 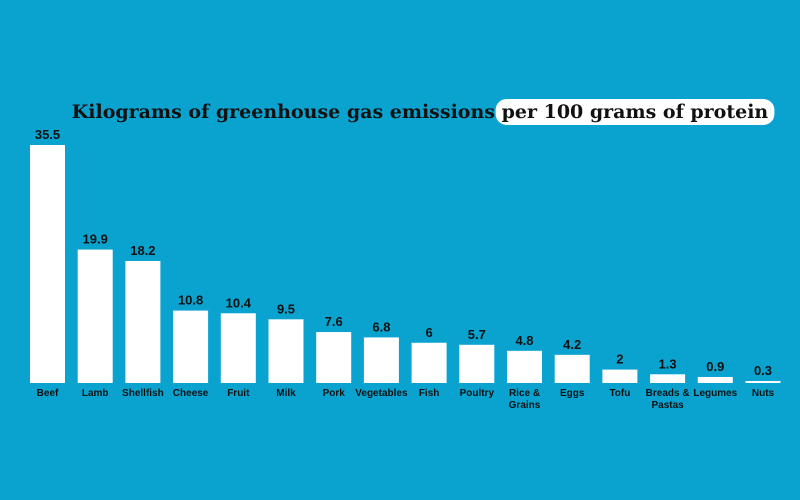 I want to click on value-label-breads-and-pastas: 1.3, so click(x=668, y=363).